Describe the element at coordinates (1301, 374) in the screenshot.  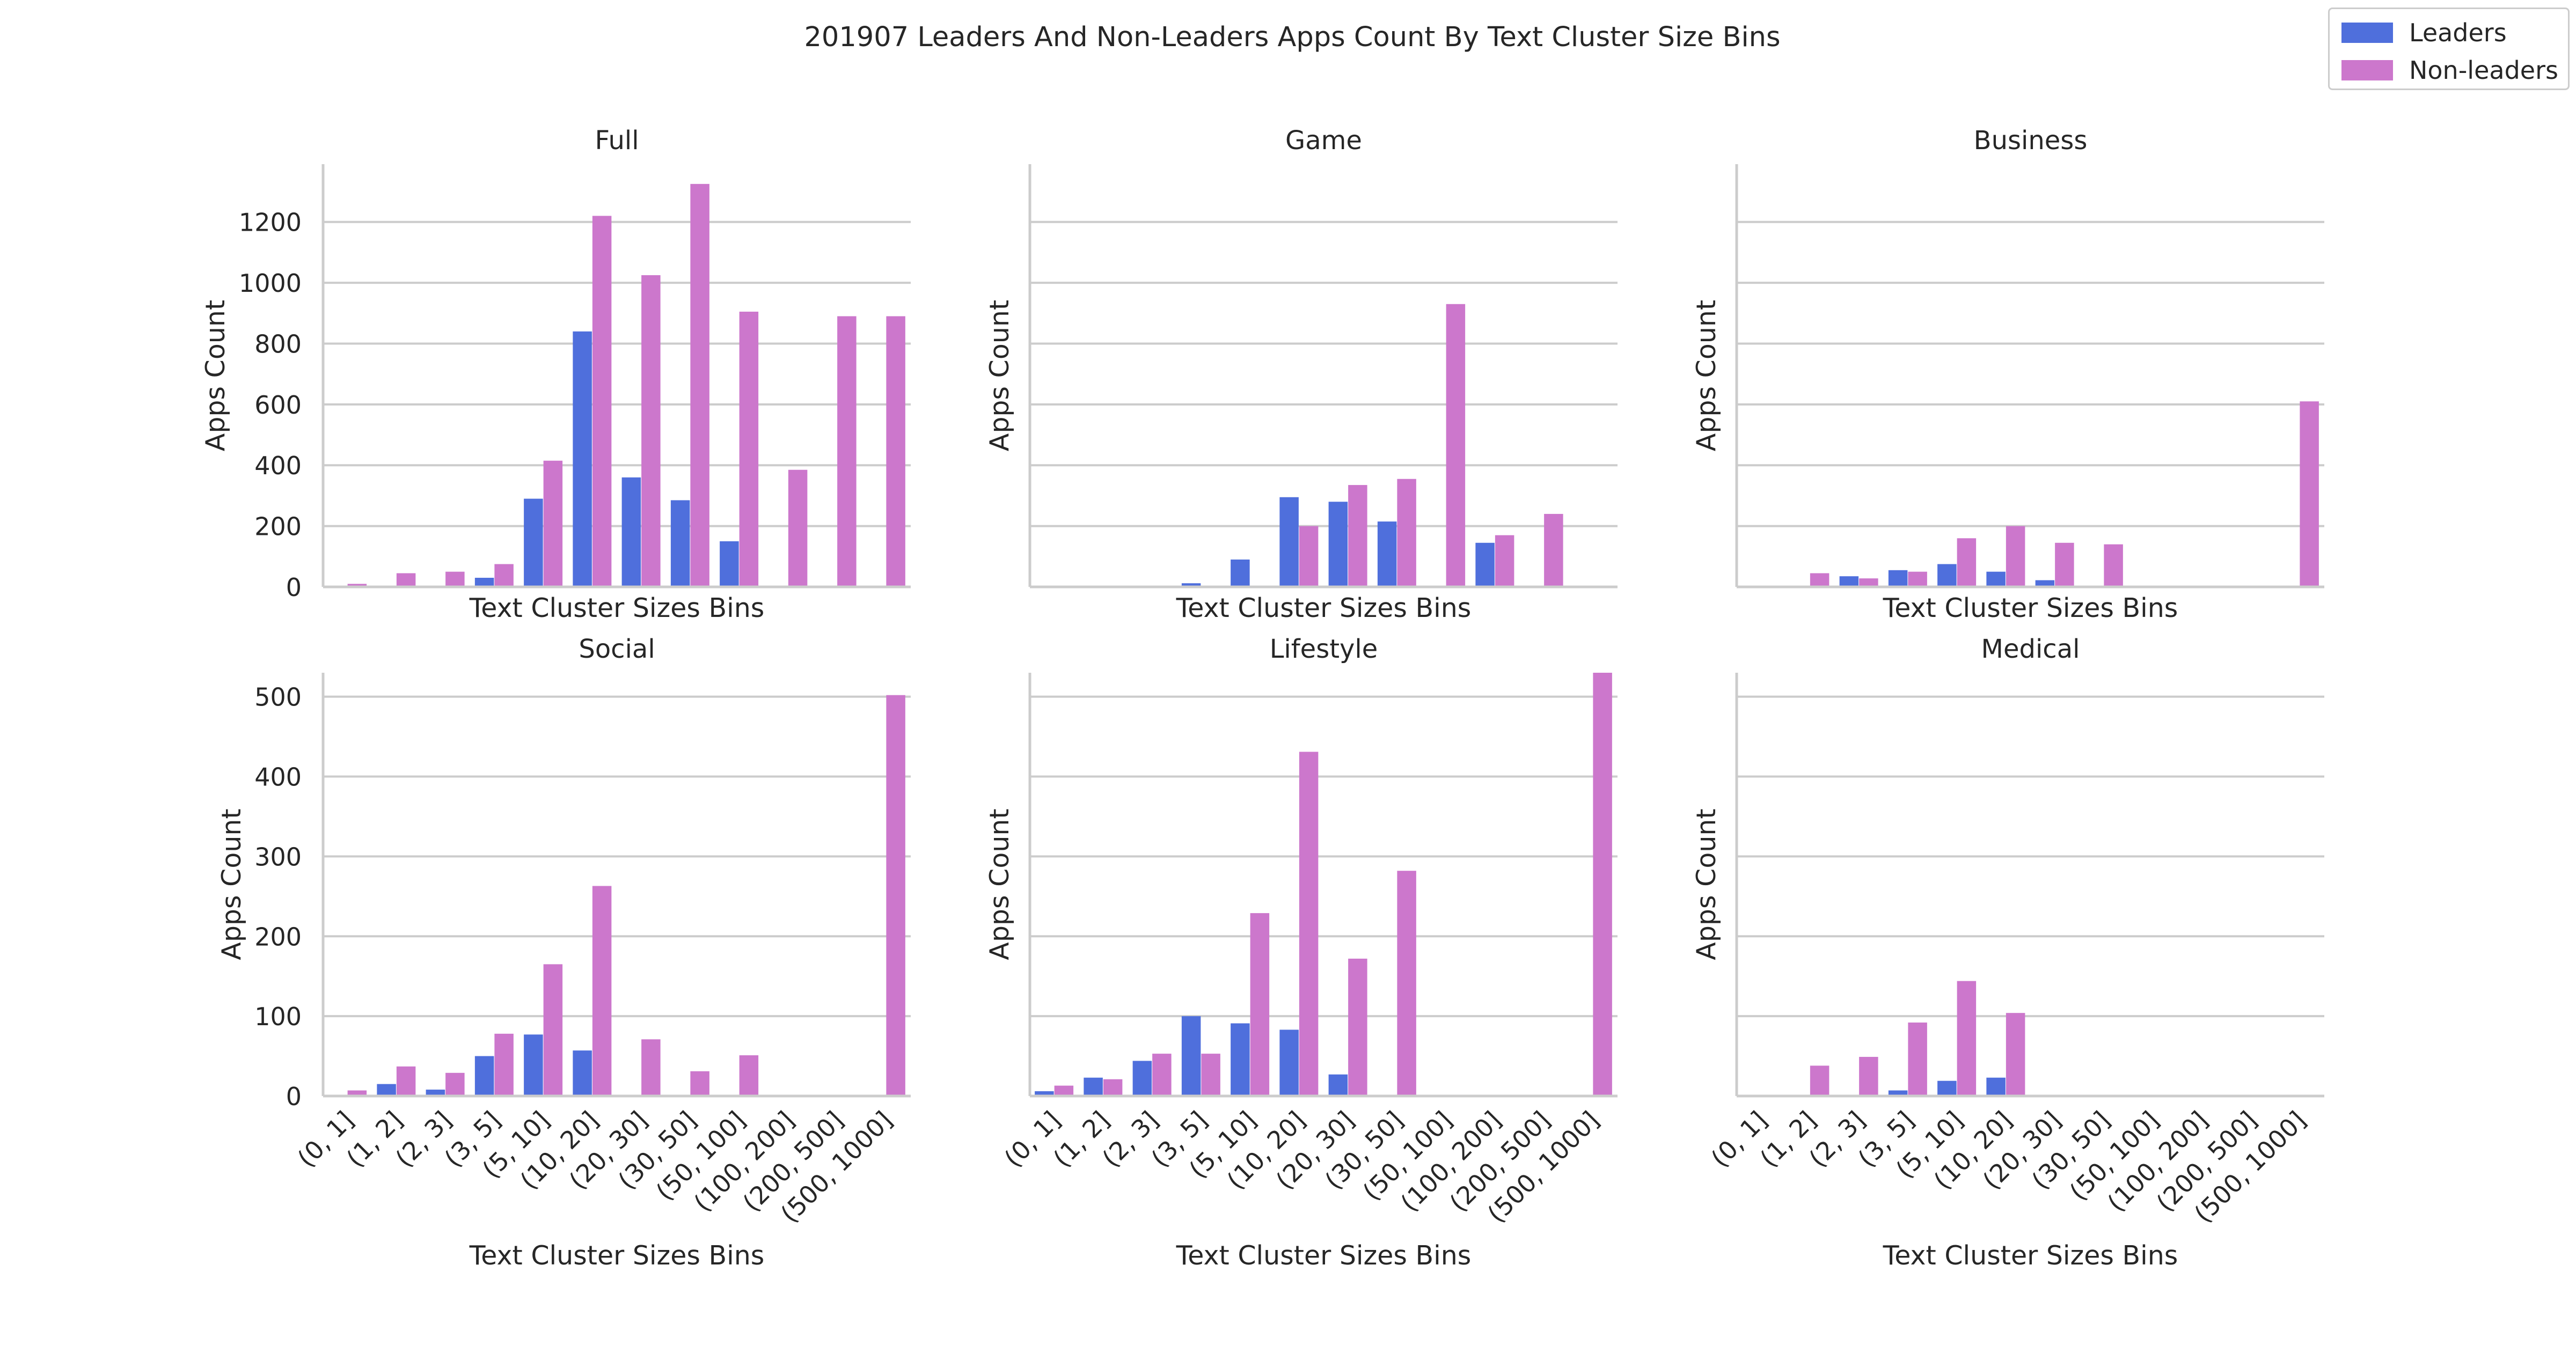
I see `panel-game: Game Apps Count Text Cluster Sizes Bins` at that location.